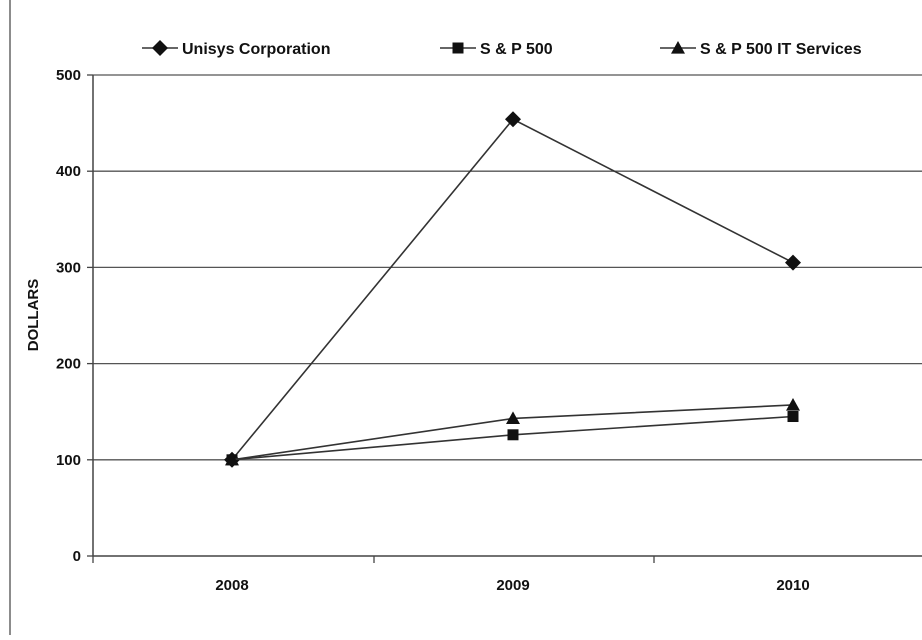 The height and width of the screenshot is (640, 922). Describe the element at coordinates (792, 585) in the screenshot. I see `x-tick-label-2010: 2010` at that location.